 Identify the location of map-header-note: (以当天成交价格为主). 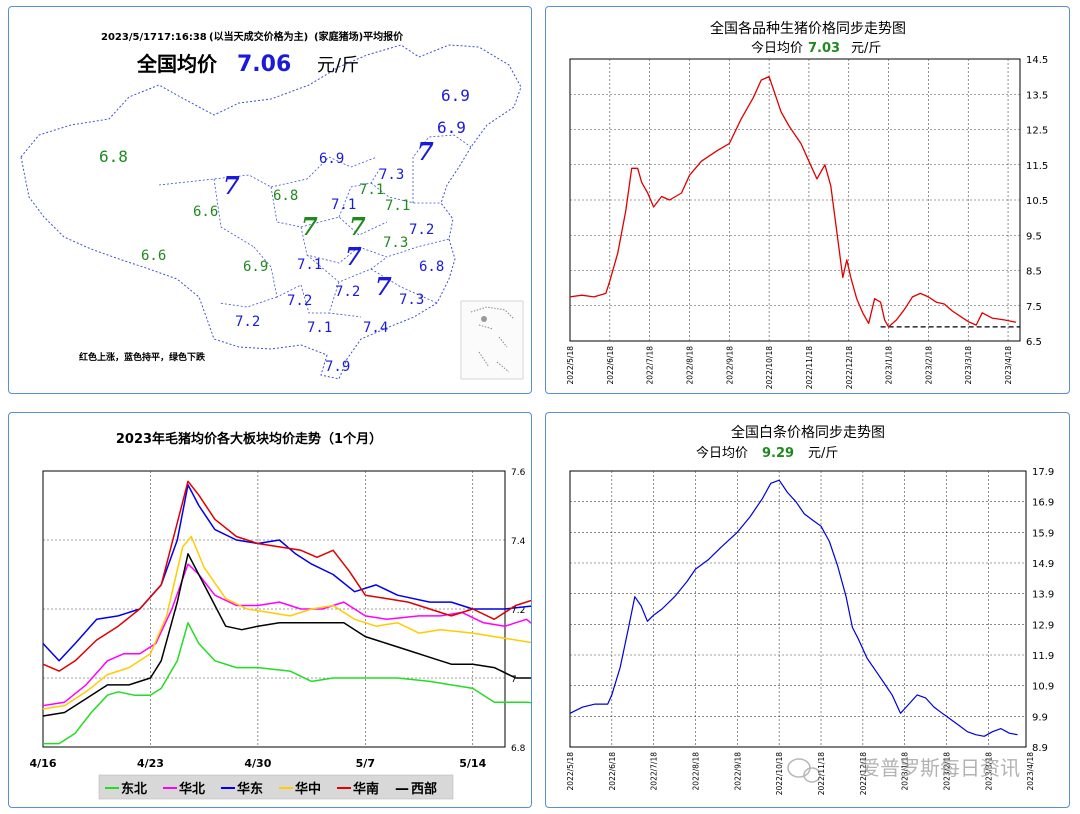
(258, 36).